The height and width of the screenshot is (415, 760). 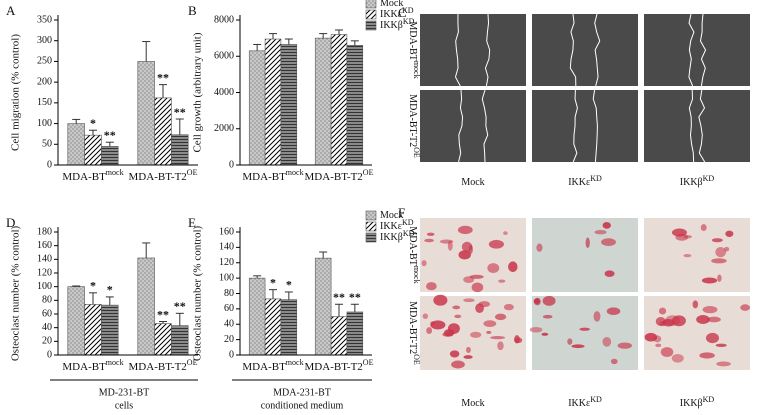 I want to click on row-label-main: MDA-BT, so click(x=412, y=245).